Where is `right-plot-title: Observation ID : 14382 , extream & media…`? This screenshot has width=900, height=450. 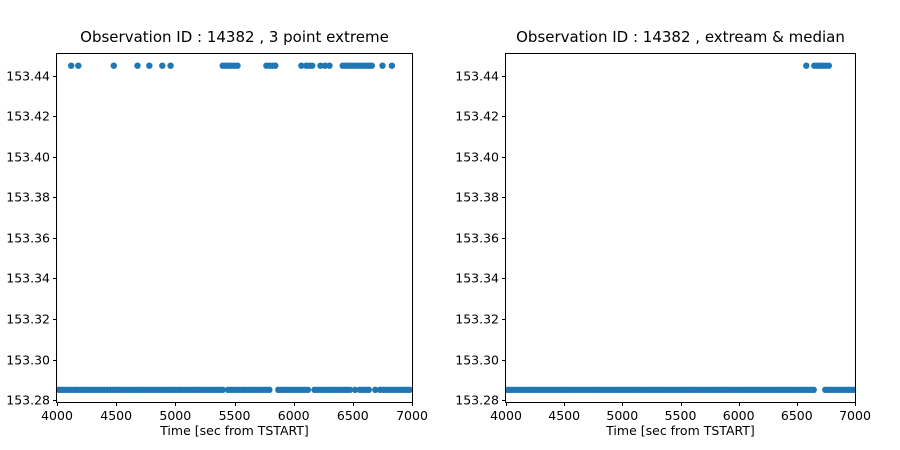 right-plot-title: Observation ID : 14382 , extream & media… is located at coordinates (680, 37).